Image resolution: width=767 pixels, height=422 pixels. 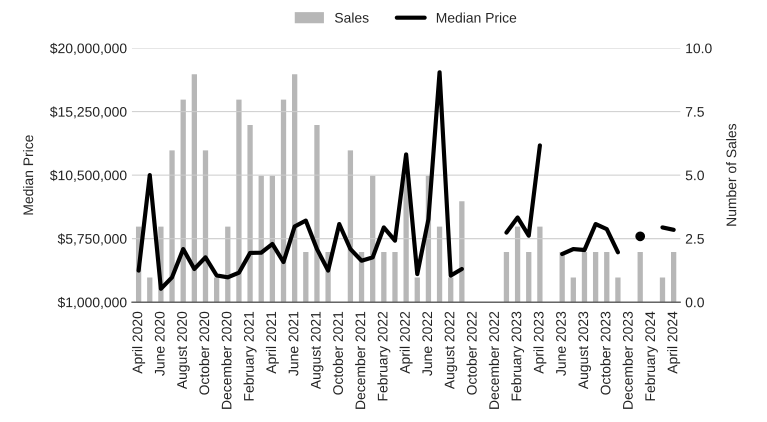 I want to click on x-tick-label: December 2021, so click(x=360, y=360).